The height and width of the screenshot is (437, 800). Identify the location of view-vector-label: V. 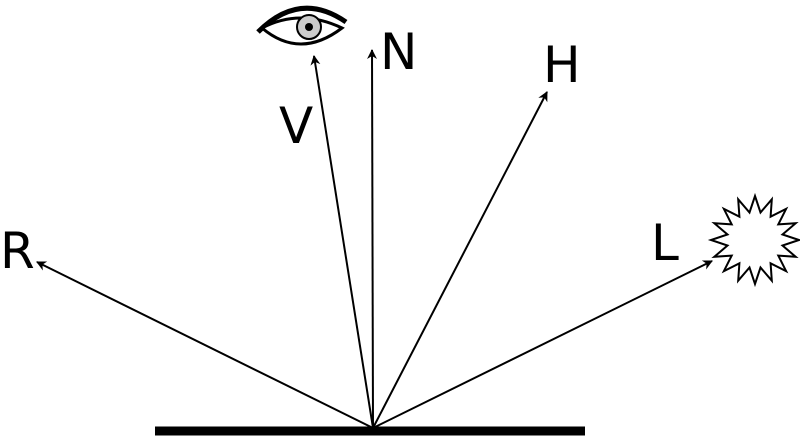
(296, 126).